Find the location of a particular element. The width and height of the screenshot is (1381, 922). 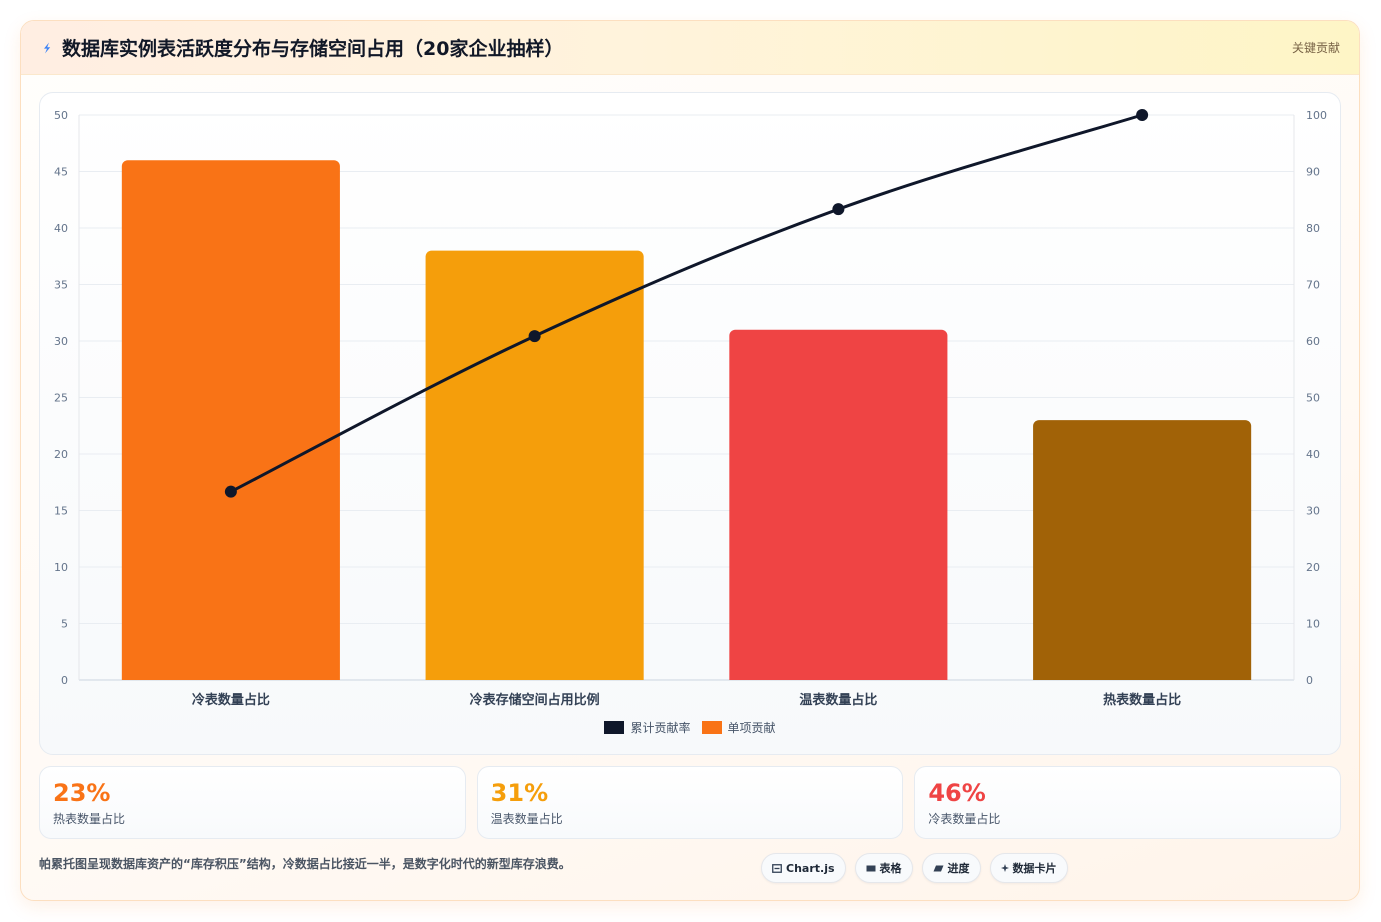

y-tick-label-left: 25 is located at coordinates (61, 398).